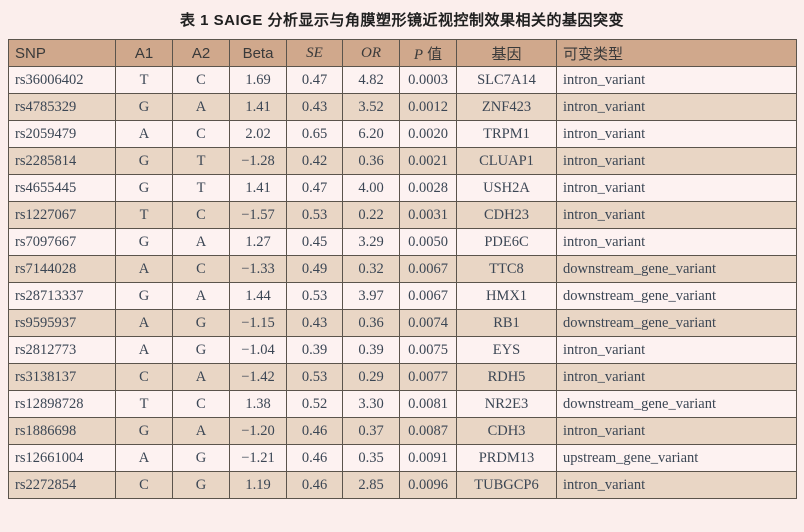 This screenshot has height=532, width=804. What do you see at coordinates (62, 404) in the screenshot?
I see `cell-snp: rs12898728` at bounding box center [62, 404].